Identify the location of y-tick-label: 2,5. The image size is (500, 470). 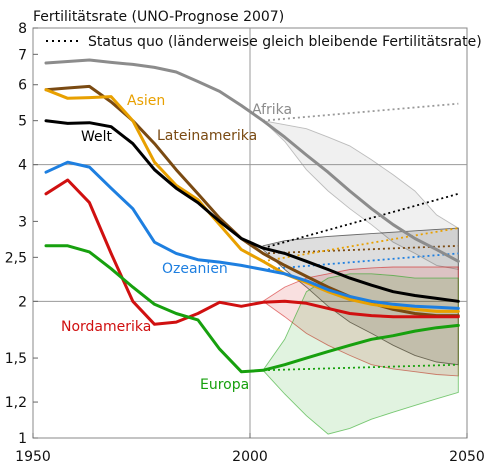
(16, 258).